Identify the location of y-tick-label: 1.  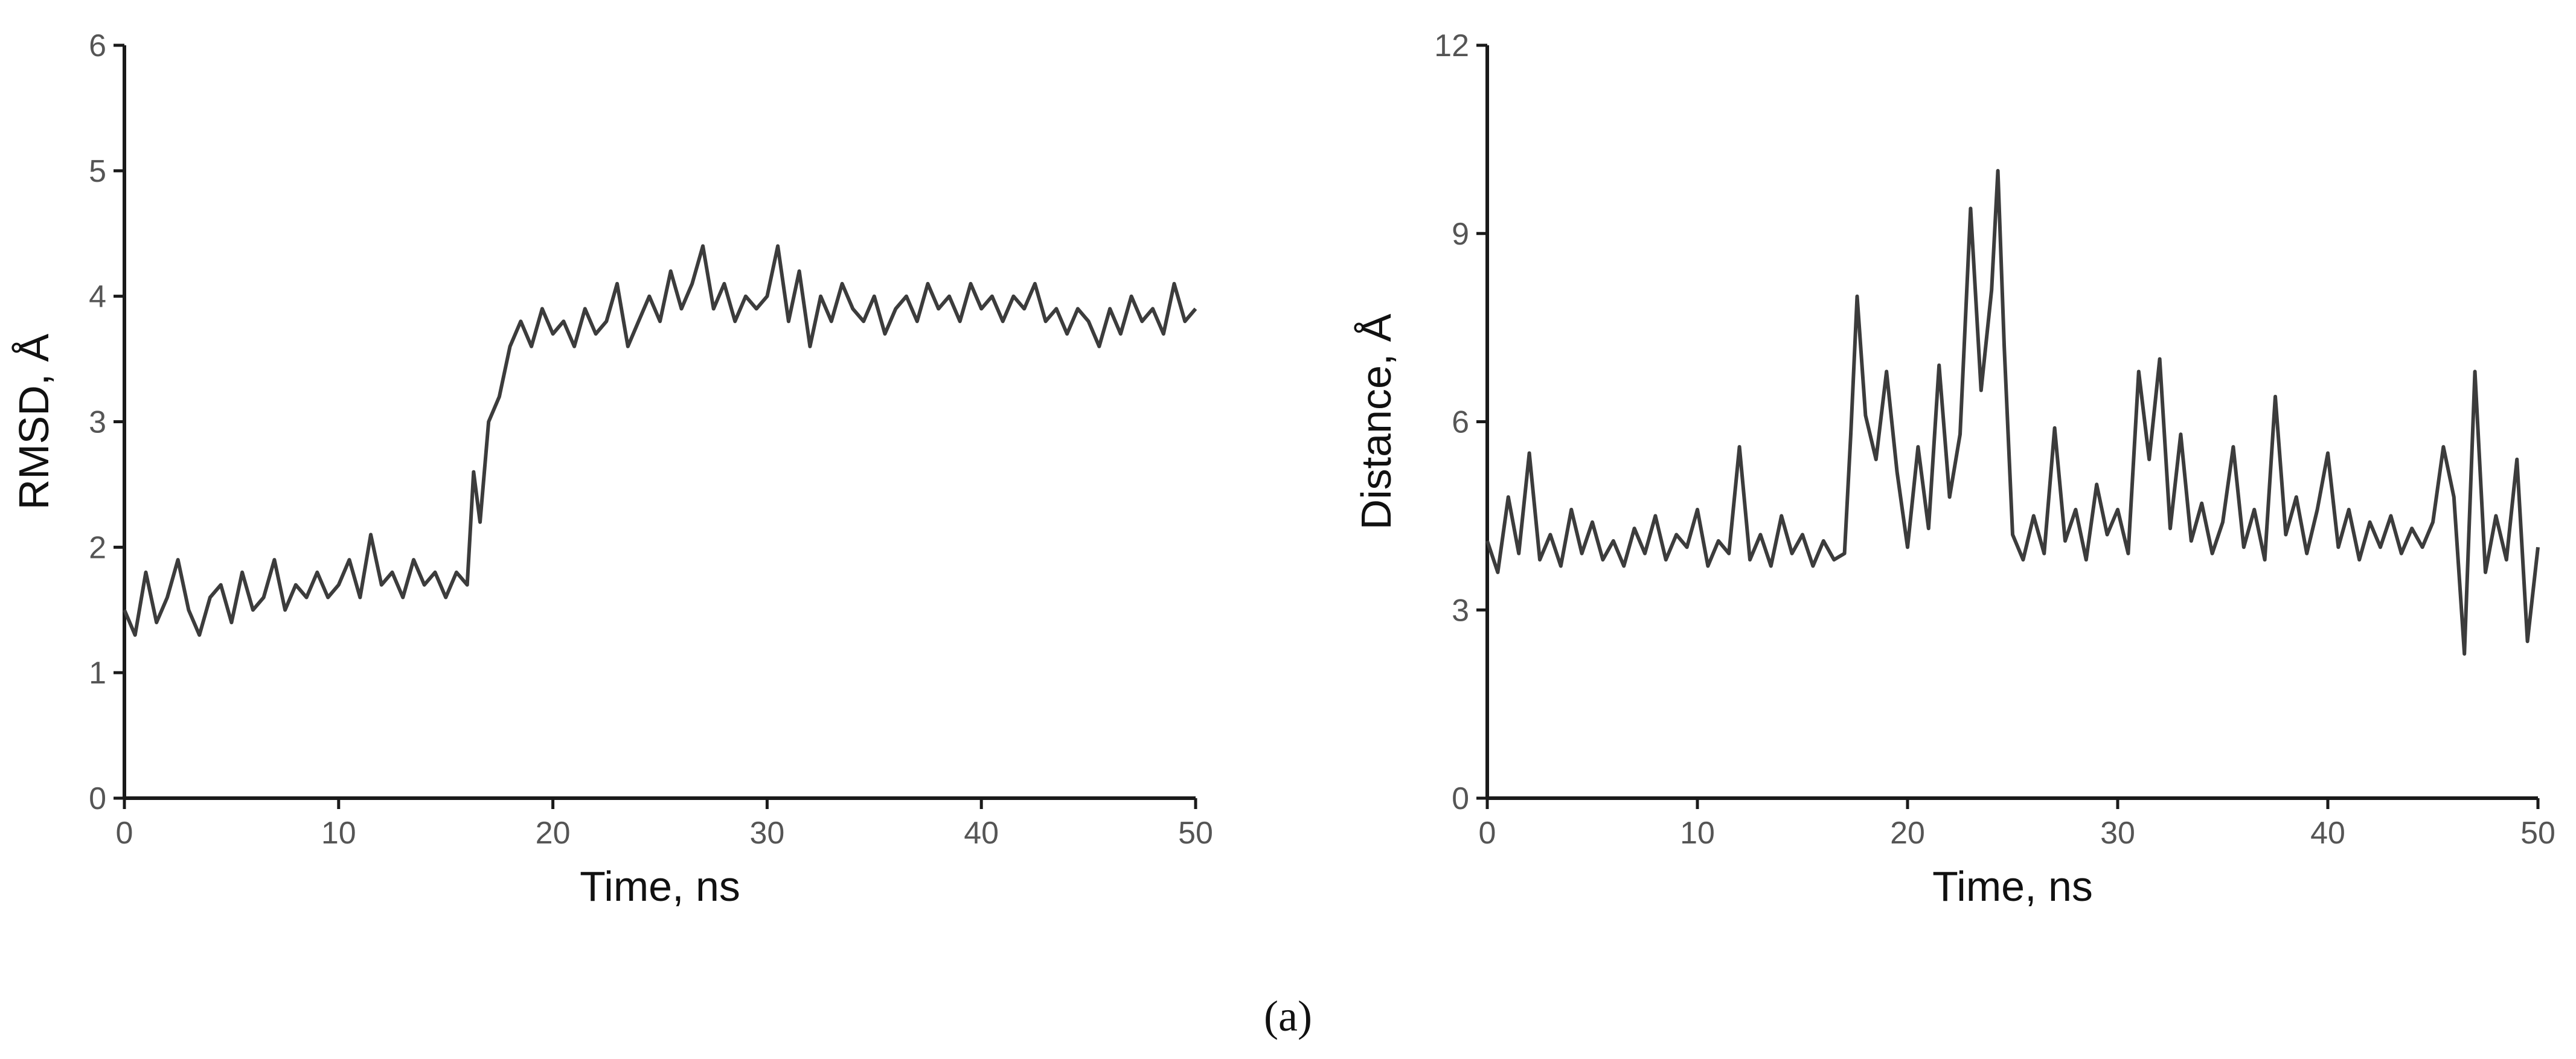
(97, 674).